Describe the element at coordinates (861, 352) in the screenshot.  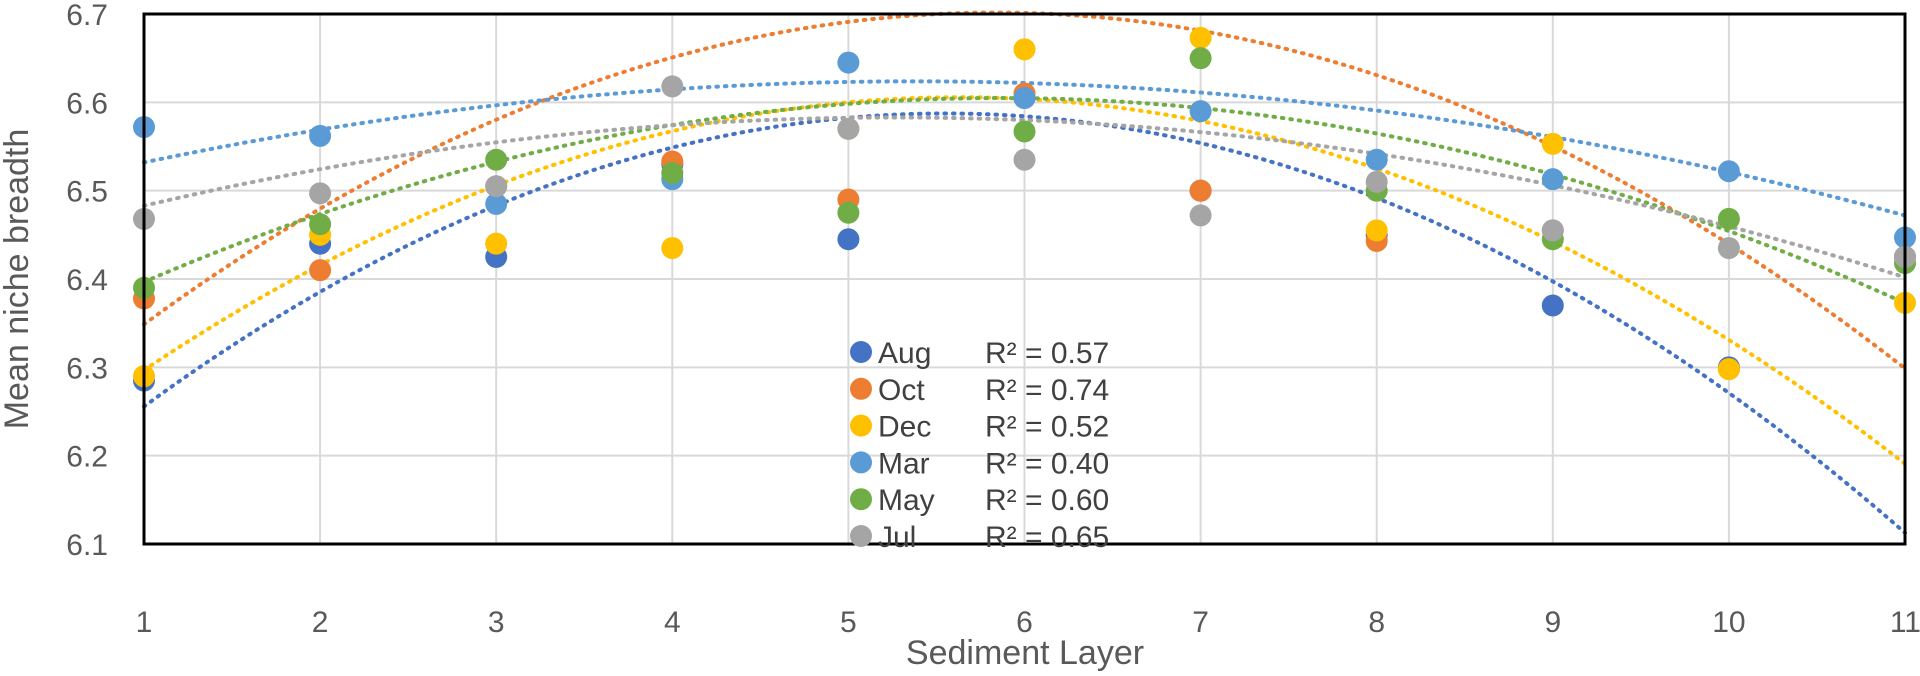
I see `legend-marker-aug` at that location.